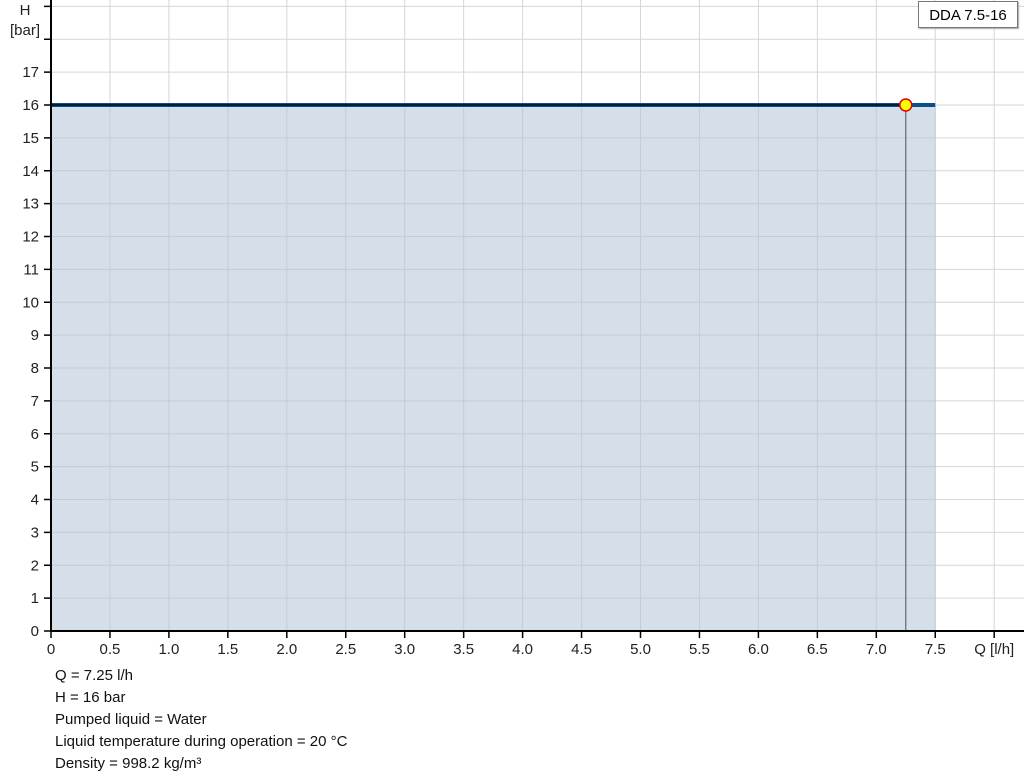 The height and width of the screenshot is (781, 1024). I want to click on info-density: Density = 998.2 kg/m³, so click(128, 763).